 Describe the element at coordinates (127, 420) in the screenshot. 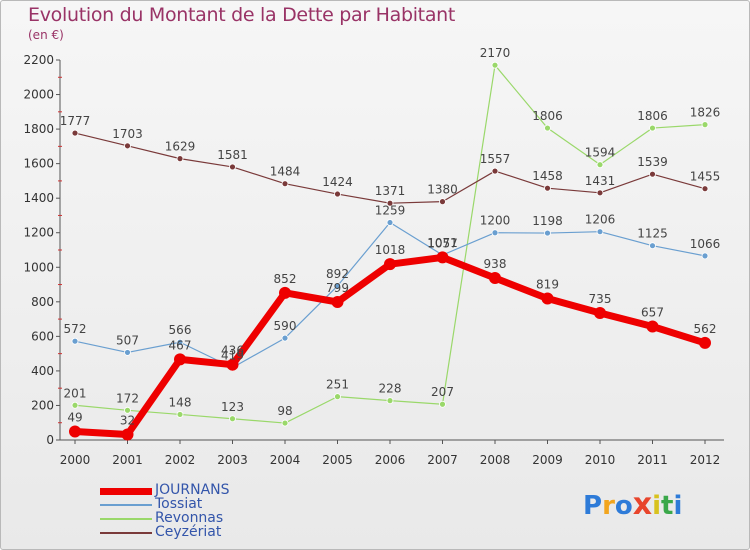

I see `data-label-journans: 32` at that location.